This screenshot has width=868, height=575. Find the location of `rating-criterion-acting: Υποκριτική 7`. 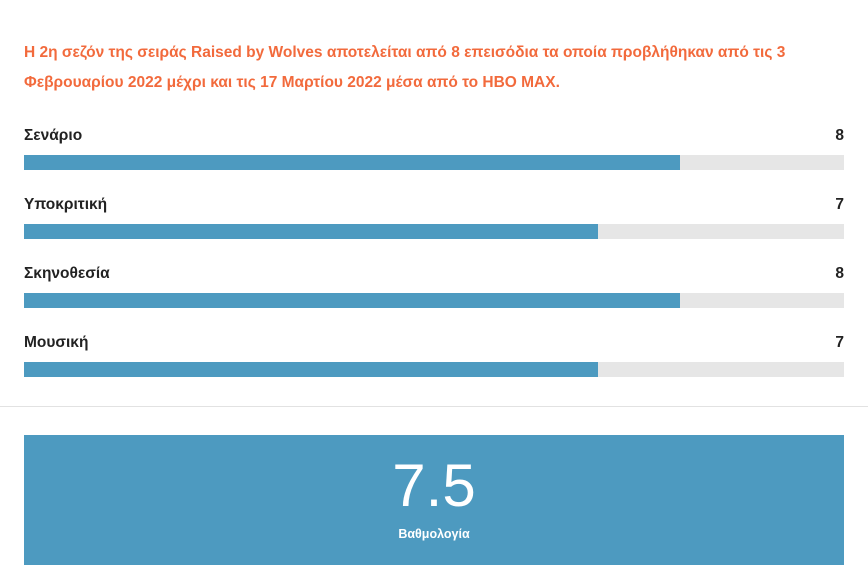

rating-criterion-acting: Υποκριτική 7 is located at coordinates (434, 227).